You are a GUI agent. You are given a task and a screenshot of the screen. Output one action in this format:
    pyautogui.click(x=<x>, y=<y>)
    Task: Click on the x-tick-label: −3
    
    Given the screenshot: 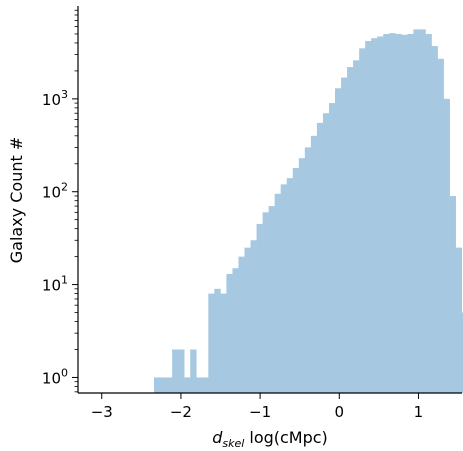 What is the action you would take?
    pyautogui.click(x=102, y=412)
    